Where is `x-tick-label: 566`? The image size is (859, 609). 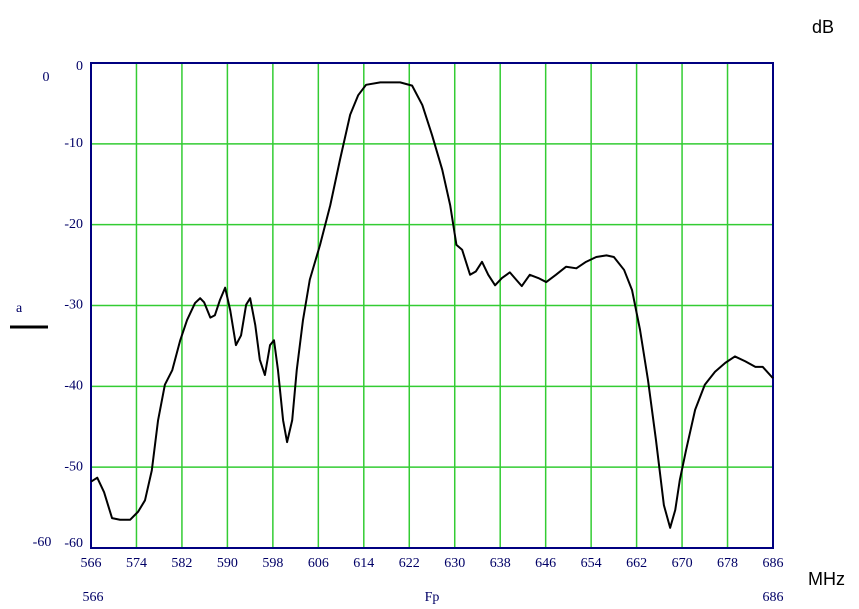 x-tick-label: 566 is located at coordinates (91, 563).